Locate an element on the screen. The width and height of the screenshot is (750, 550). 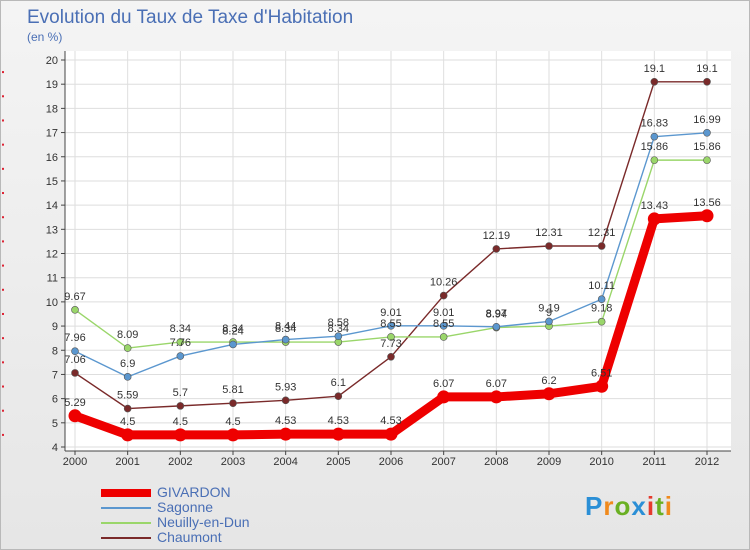
data-label: 9.67 is located at coordinates (74, 297).